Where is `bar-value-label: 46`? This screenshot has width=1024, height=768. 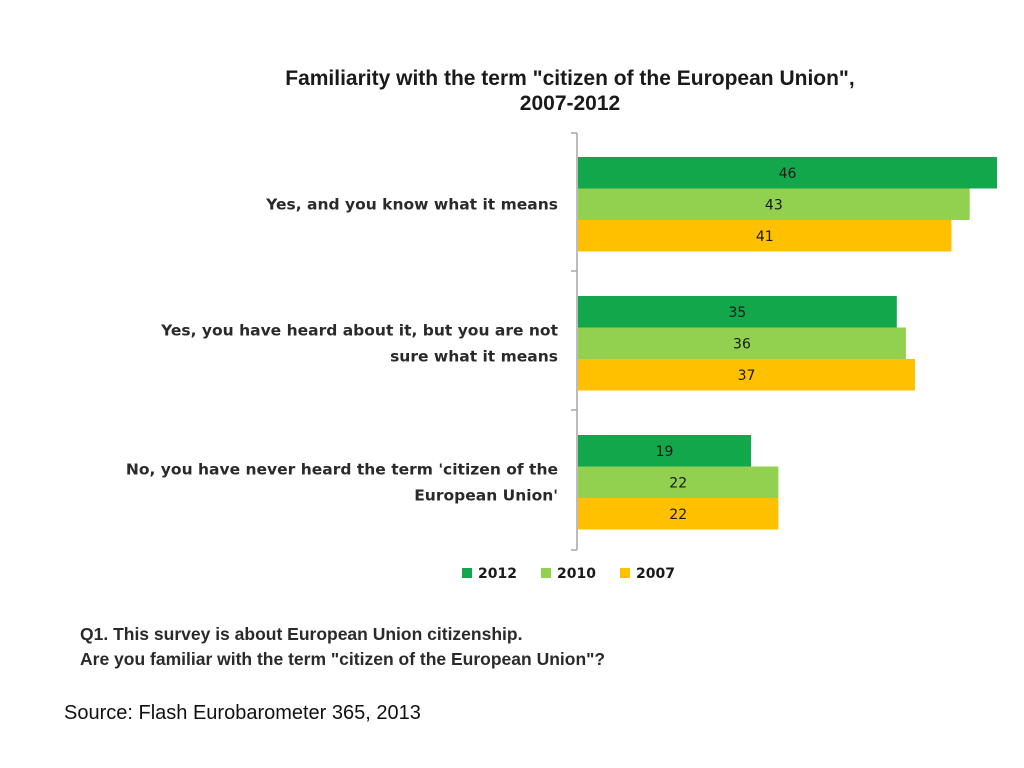
bar-value-label: 46 is located at coordinates (788, 174).